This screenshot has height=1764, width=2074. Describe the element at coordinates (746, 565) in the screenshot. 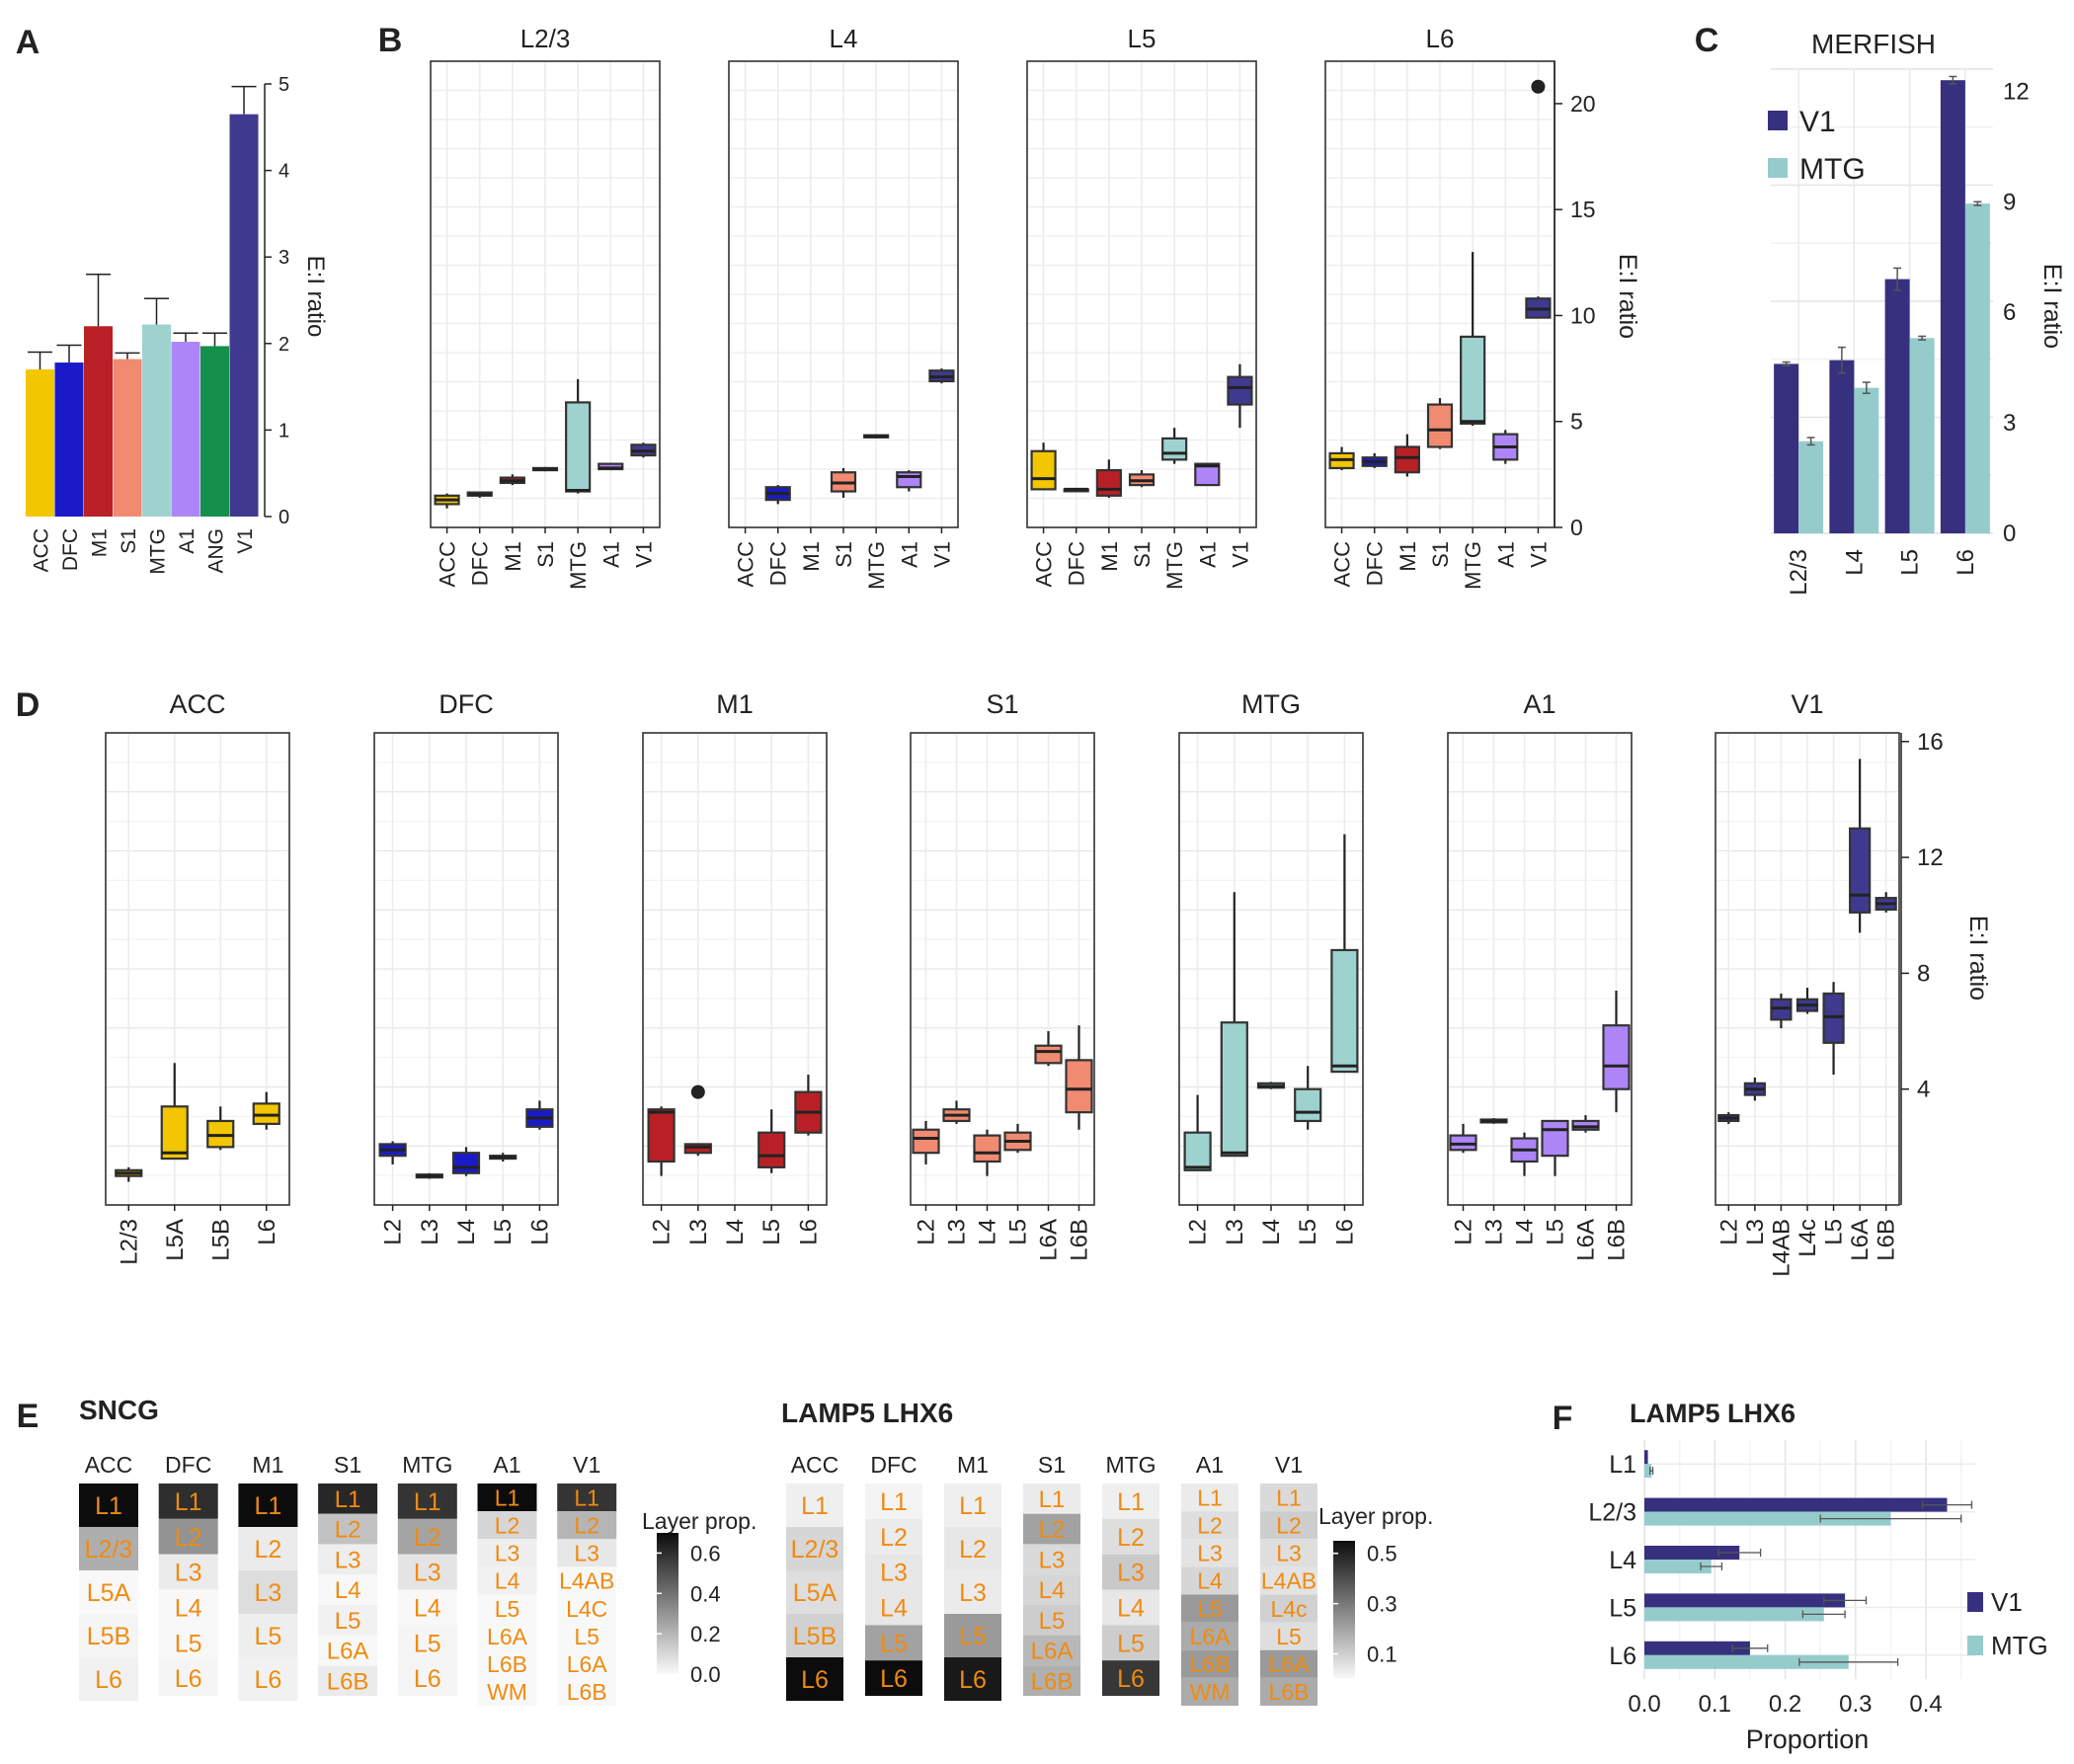

I see `xticklabel-b-ACC: ACC` at that location.